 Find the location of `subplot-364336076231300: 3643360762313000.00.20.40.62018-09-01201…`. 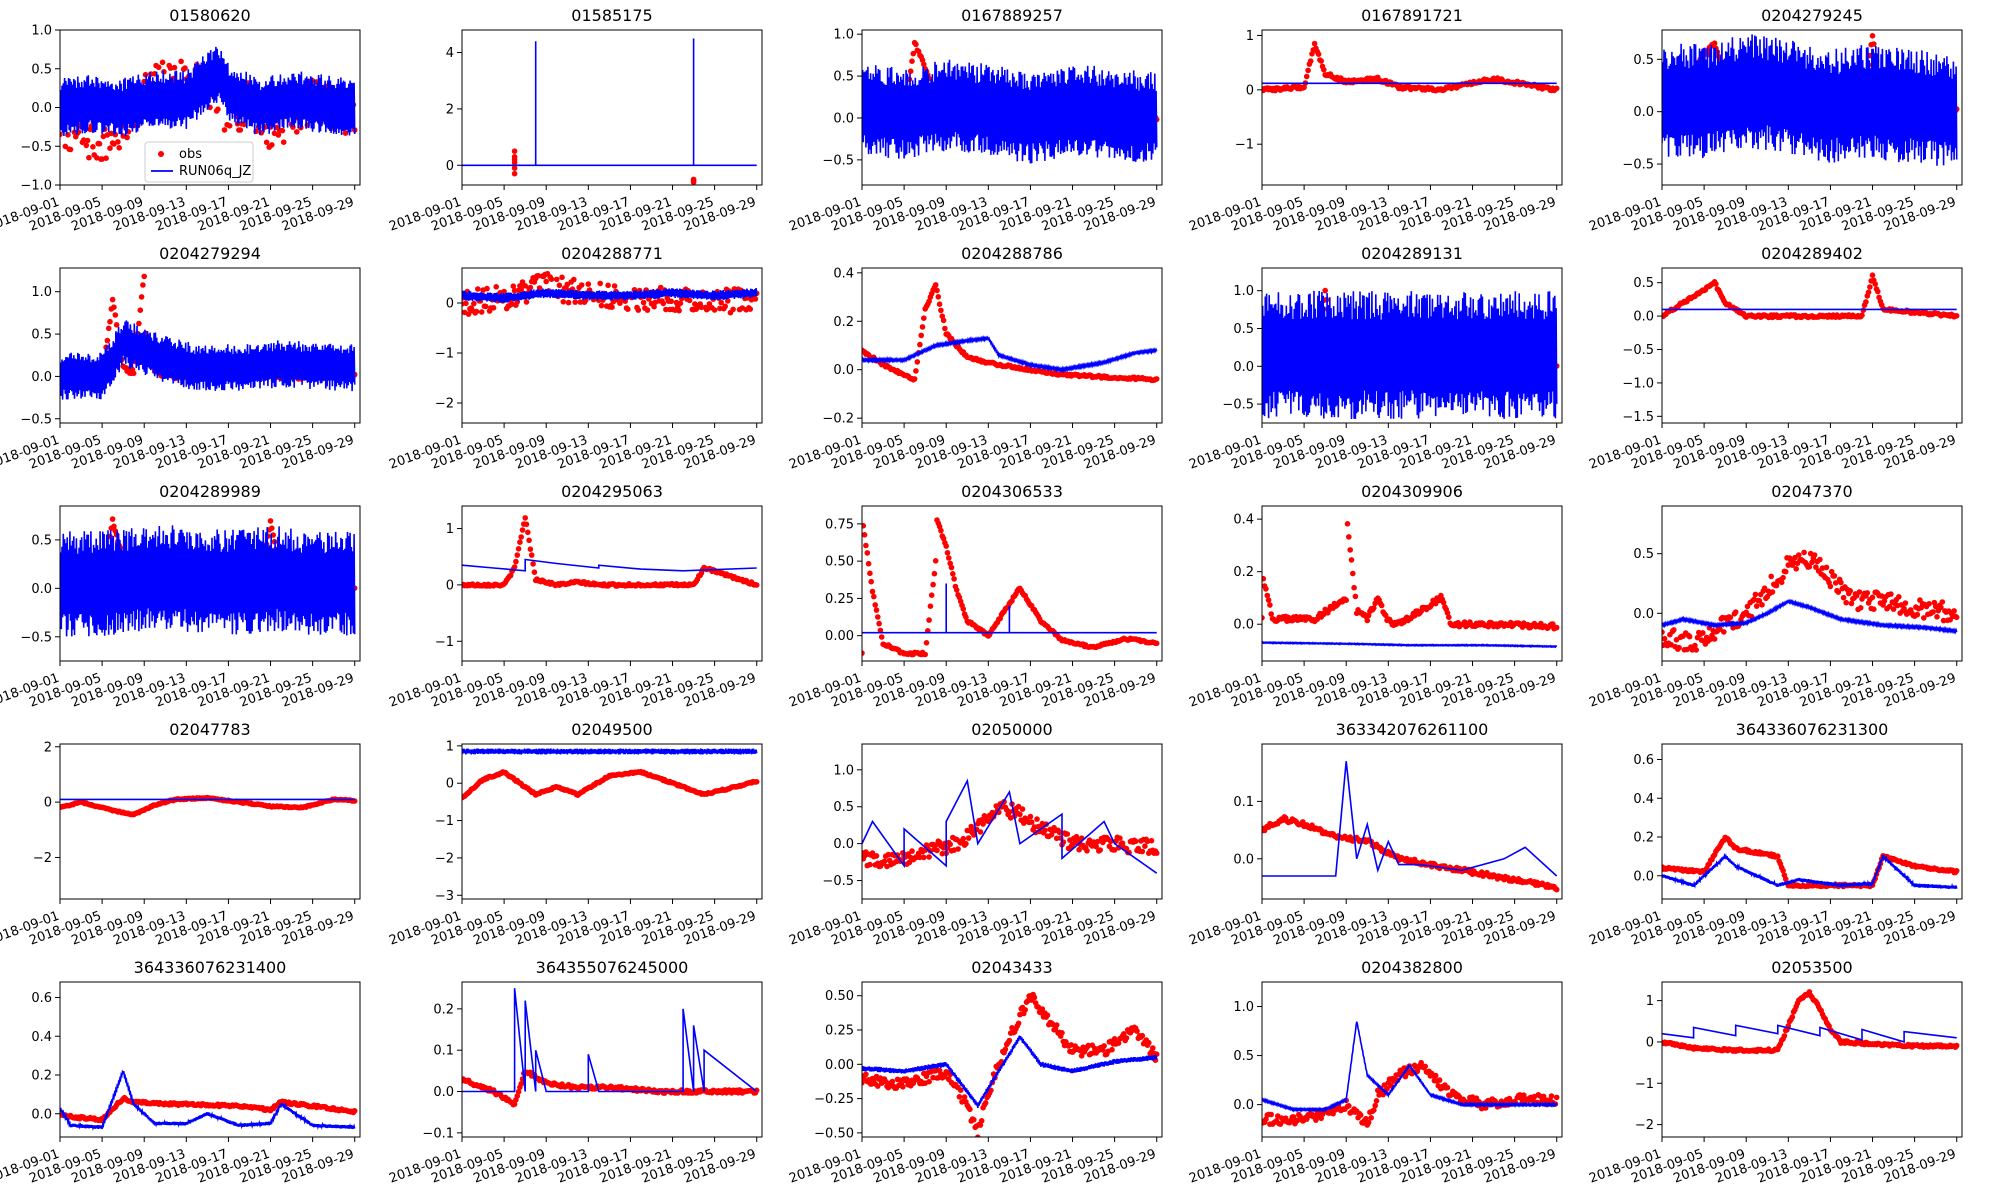

subplot-364336076231300: 3643360762313000.00.20.40.62018-09-01201… is located at coordinates (1775, 834).